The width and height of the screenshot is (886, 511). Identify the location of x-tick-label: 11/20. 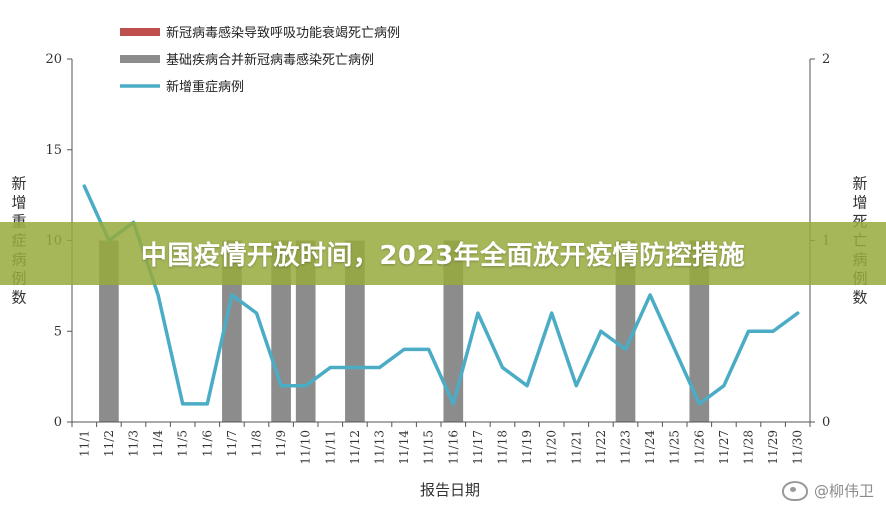
(552, 447).